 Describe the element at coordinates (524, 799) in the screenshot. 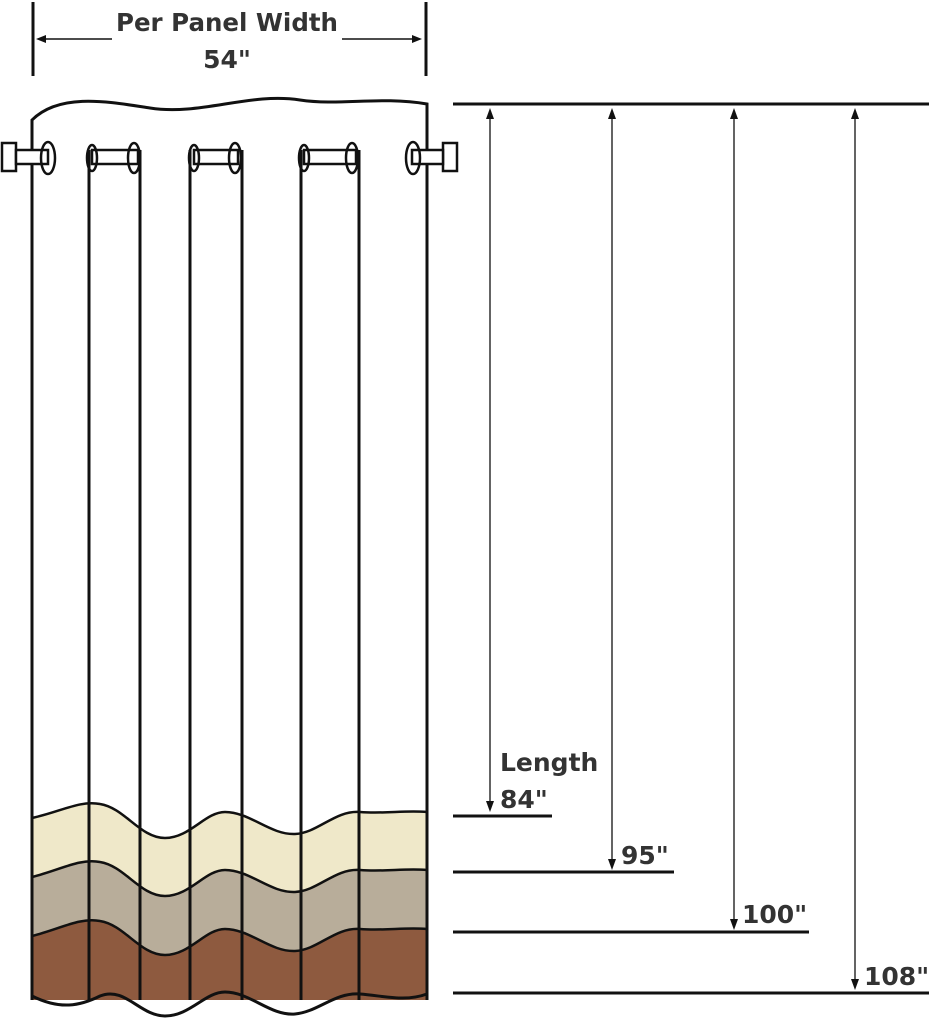

I see `length-label-84: 84"` at that location.